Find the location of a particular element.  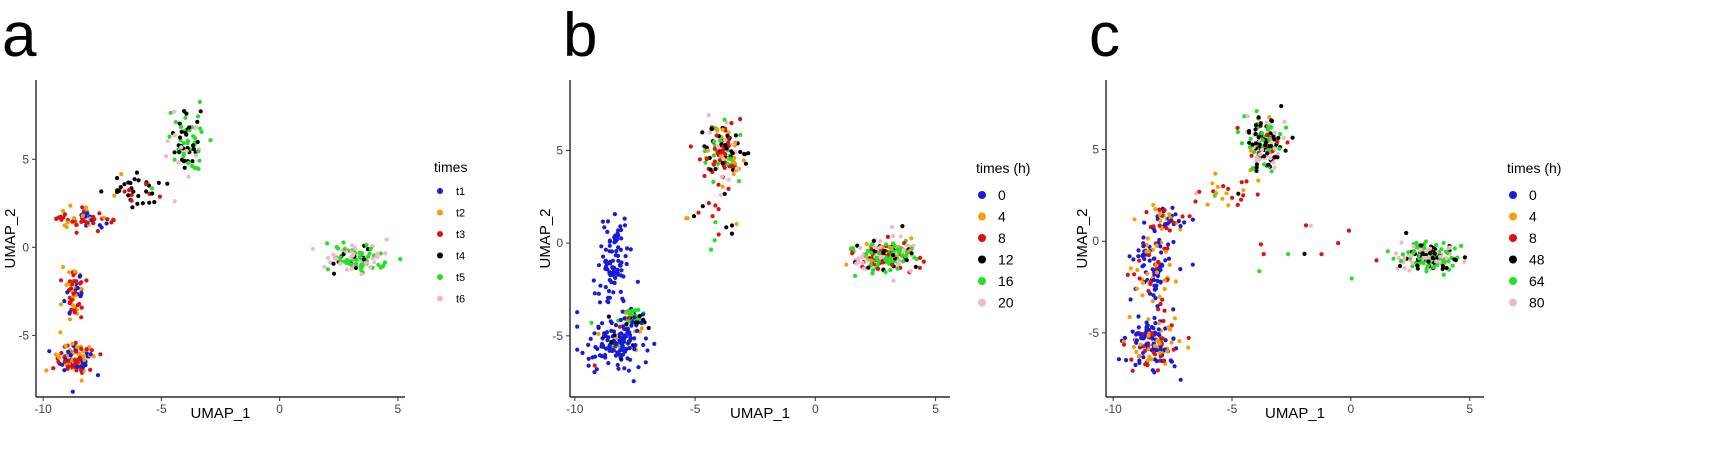

legend-label: 4 is located at coordinates (1002, 217).